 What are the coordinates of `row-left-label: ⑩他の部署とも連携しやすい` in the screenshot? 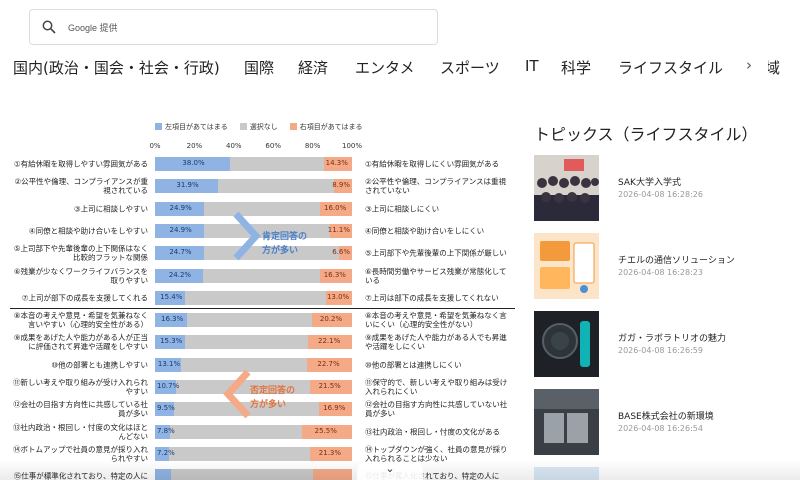 It's located at (99, 365).